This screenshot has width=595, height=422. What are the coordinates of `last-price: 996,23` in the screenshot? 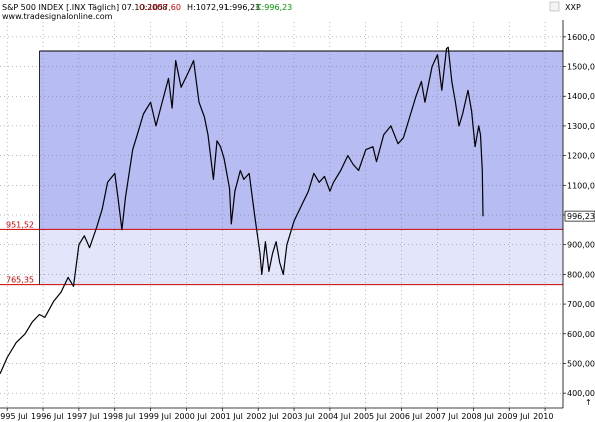 It's located at (579, 216).